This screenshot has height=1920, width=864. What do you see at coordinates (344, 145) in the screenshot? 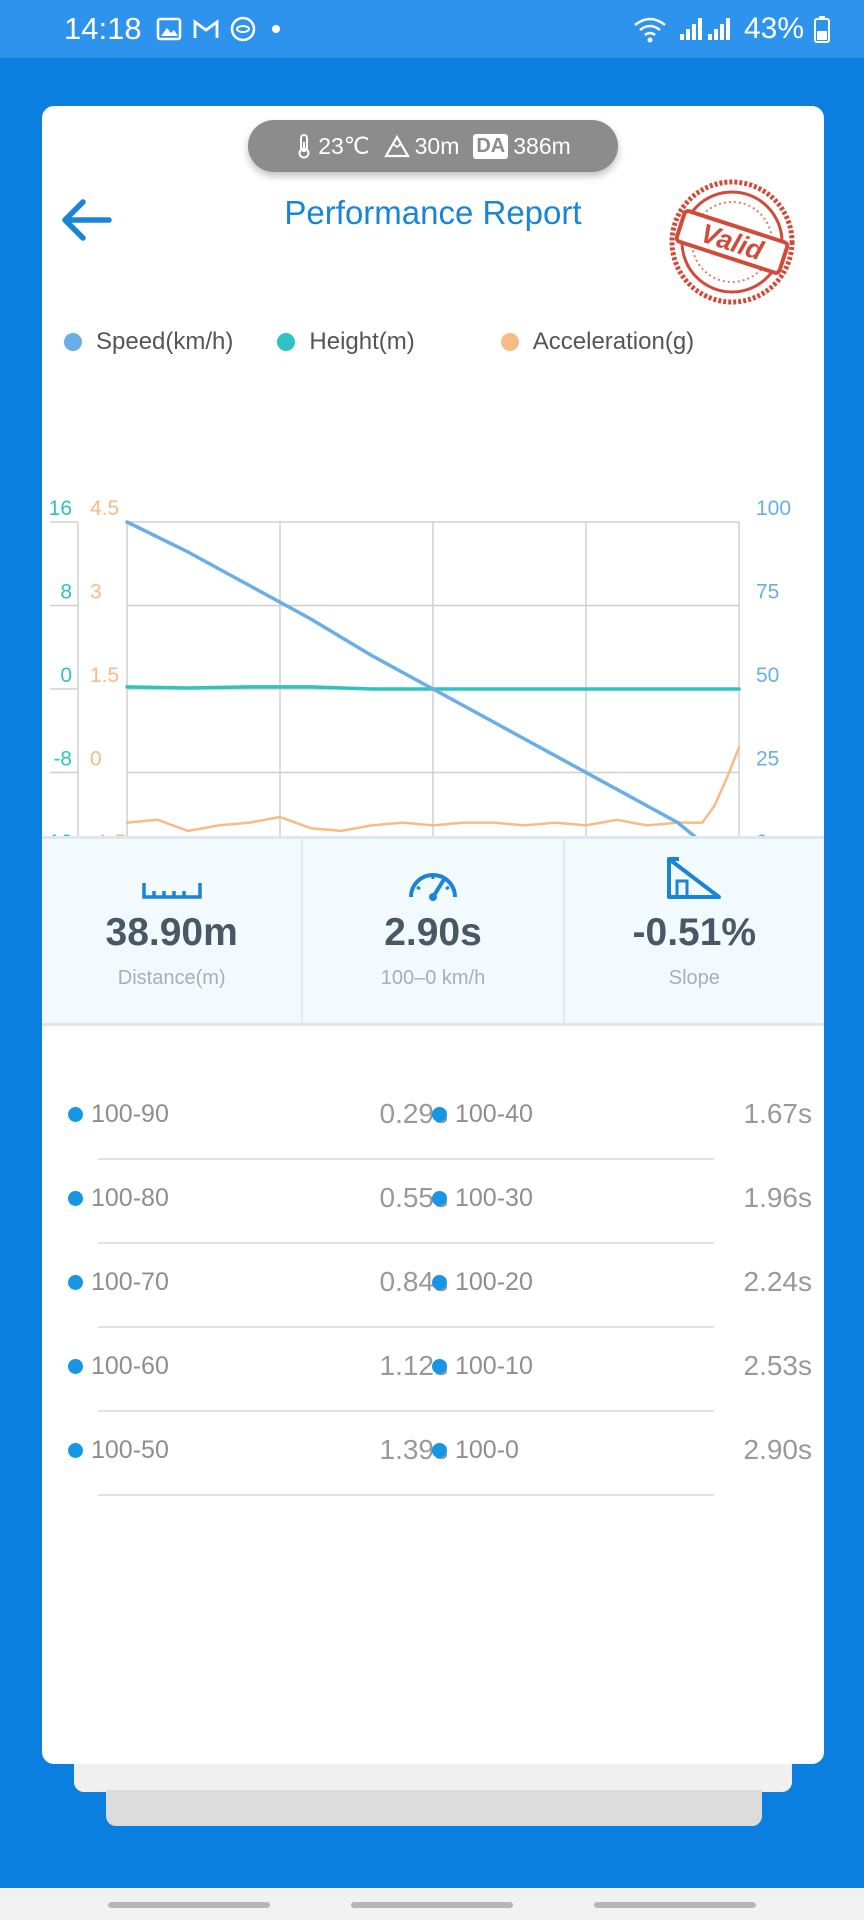
I see `temperature-value: 23℃` at bounding box center [344, 145].